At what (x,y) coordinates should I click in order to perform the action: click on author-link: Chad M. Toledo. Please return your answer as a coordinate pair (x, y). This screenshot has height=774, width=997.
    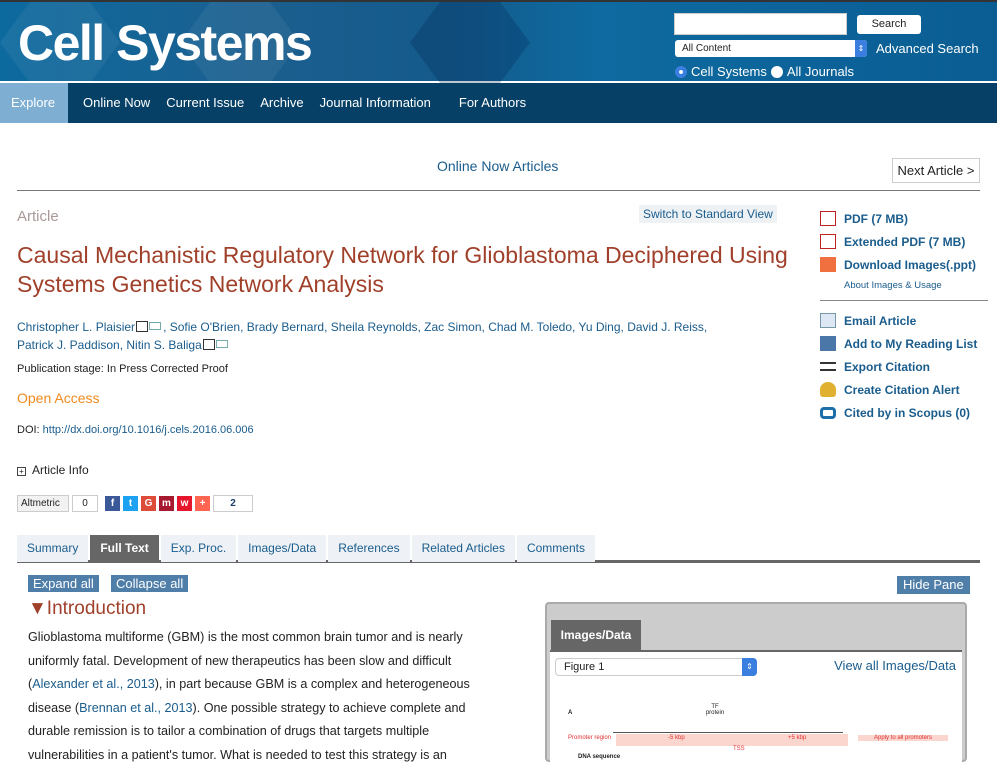
    Looking at the image, I should click on (530, 327).